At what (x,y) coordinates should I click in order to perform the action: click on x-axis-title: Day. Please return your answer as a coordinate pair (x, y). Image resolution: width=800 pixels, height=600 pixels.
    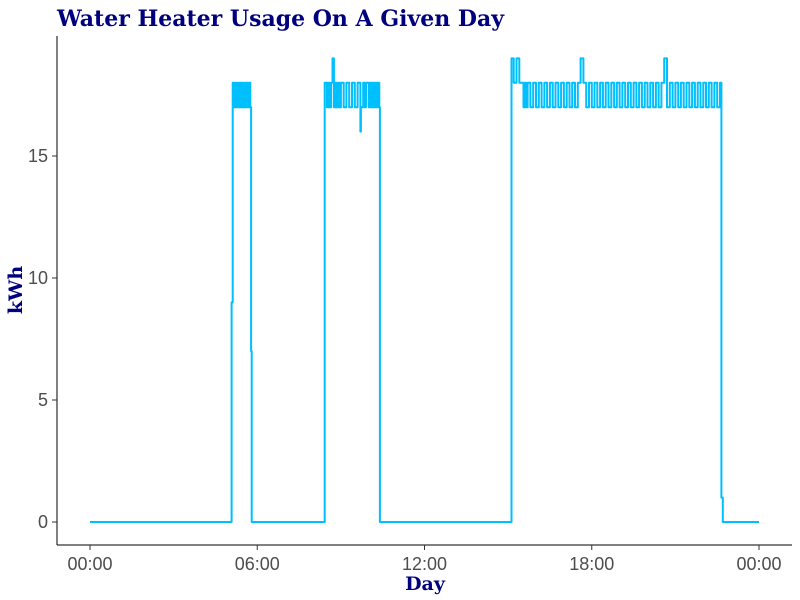
    Looking at the image, I should click on (425, 584).